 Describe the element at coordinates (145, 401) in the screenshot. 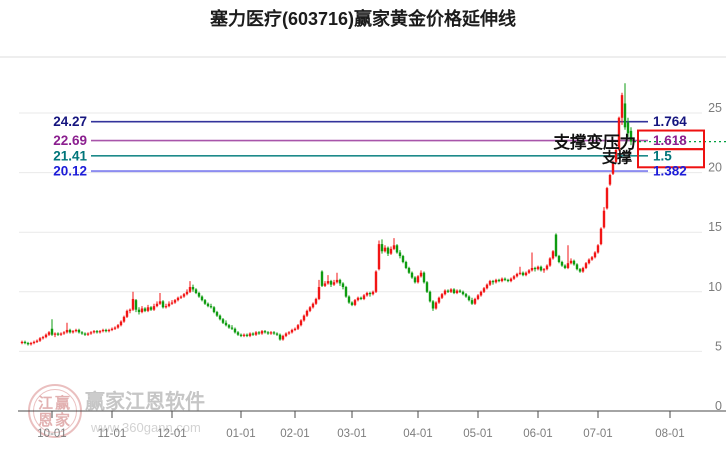

I see `watermark-name: 赢家江恩软件` at that location.